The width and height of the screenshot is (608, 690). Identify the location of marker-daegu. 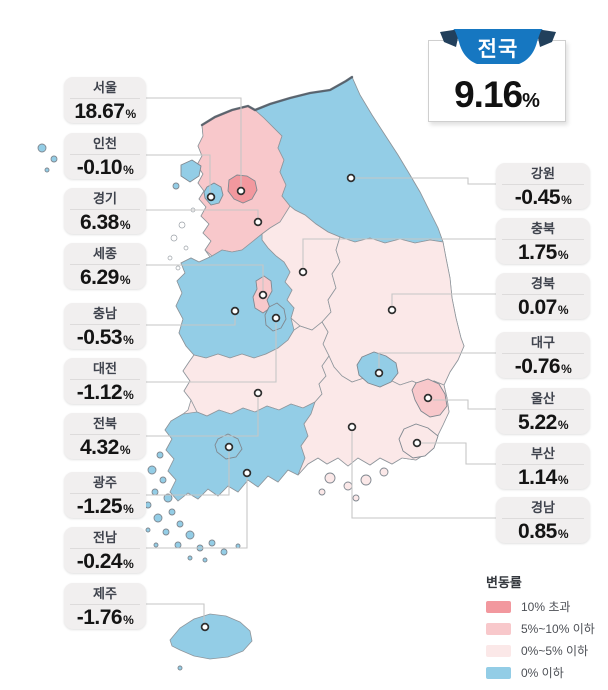
(379, 373).